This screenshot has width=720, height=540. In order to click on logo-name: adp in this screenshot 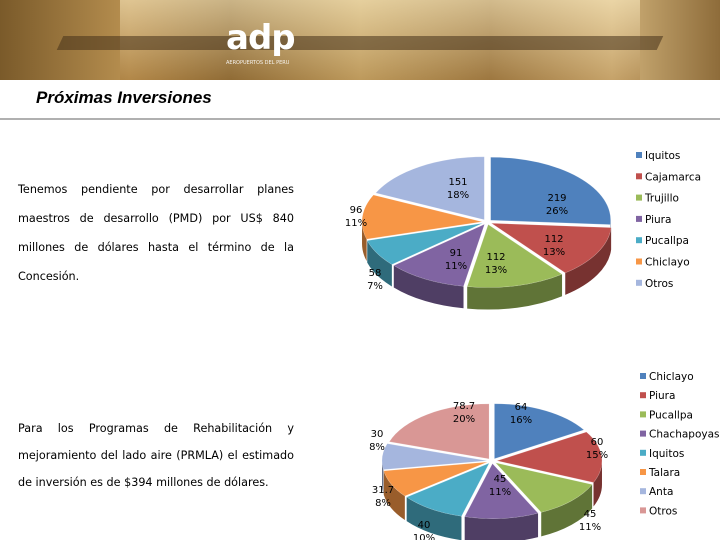, I will do `click(261, 38)`.